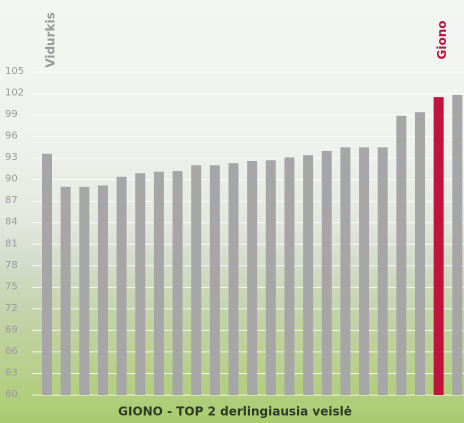 Image resolution: width=464 pixels, height=423 pixels. I want to click on y-tick-label: 66, so click(11, 351).